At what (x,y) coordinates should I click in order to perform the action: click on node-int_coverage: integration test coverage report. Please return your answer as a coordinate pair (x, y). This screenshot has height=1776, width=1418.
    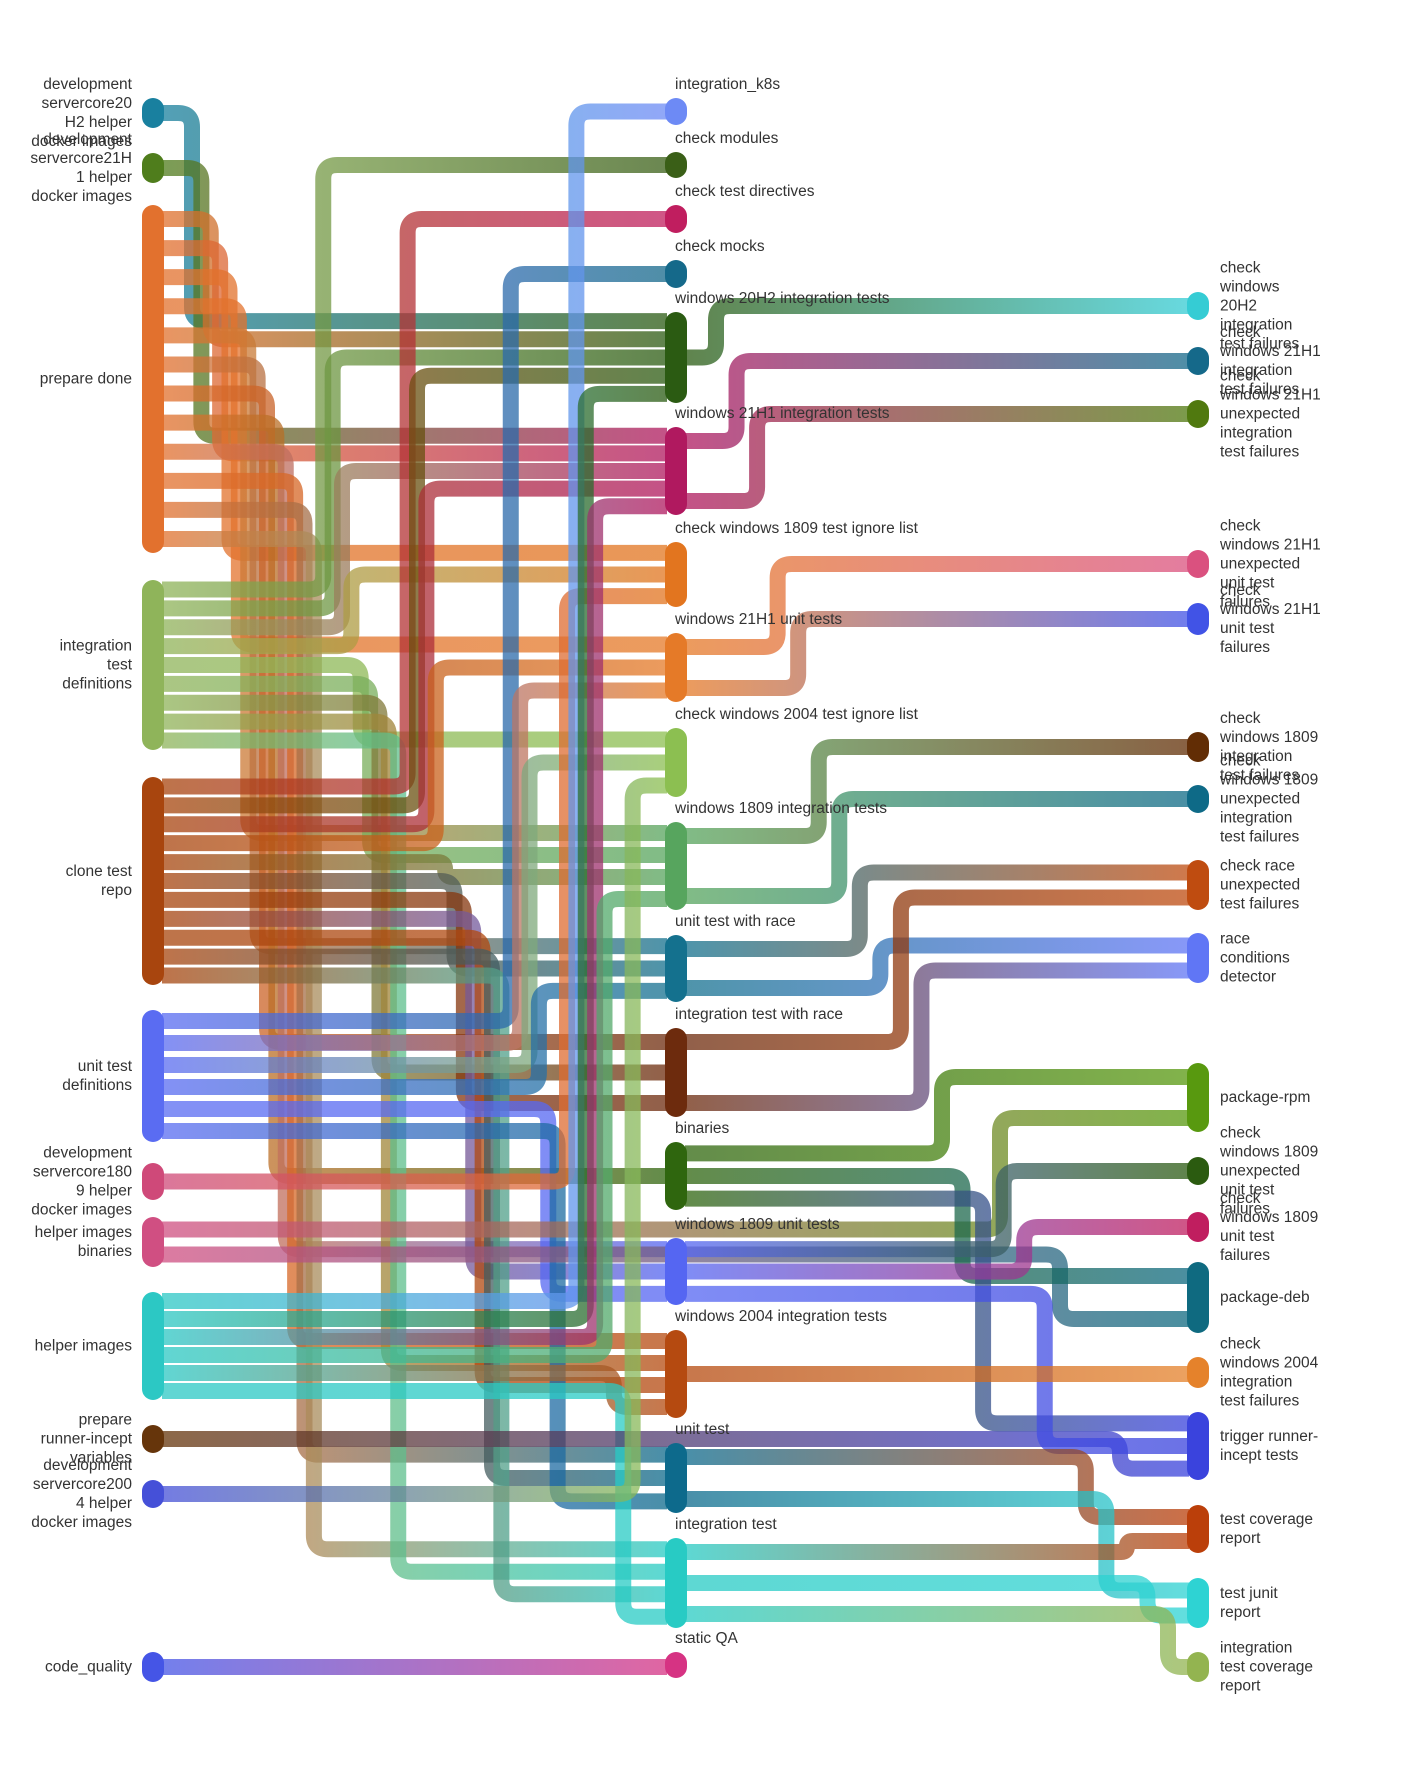
    Looking at the image, I should click on (1198, 1667).